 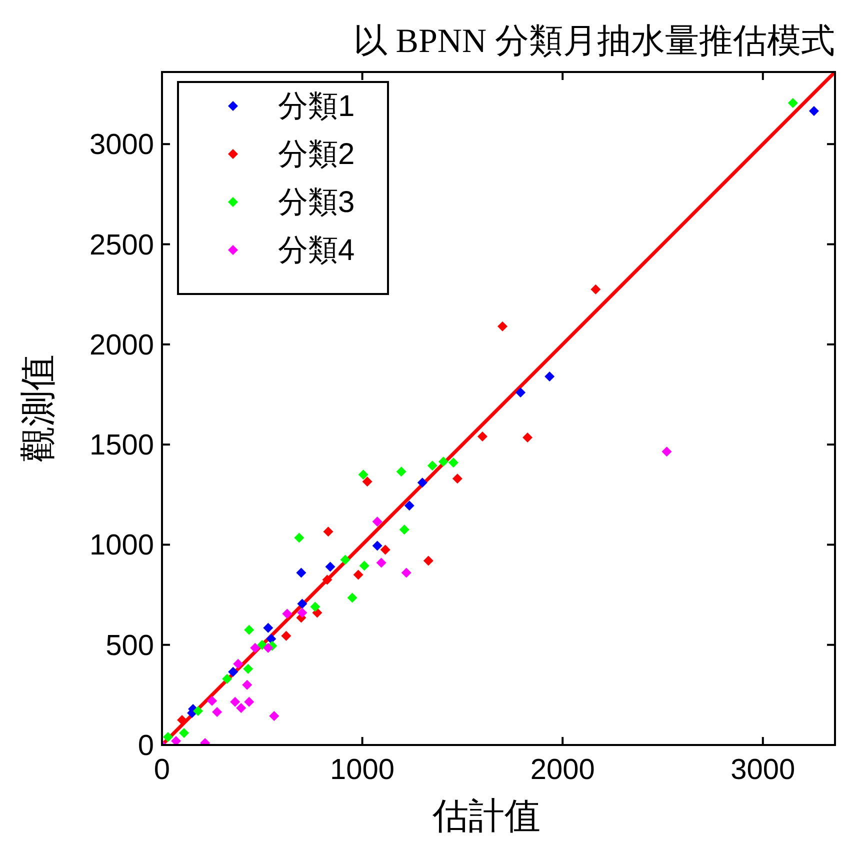 What do you see at coordinates (362, 770) in the screenshot?
I see `x-tick-label: 1000` at bounding box center [362, 770].